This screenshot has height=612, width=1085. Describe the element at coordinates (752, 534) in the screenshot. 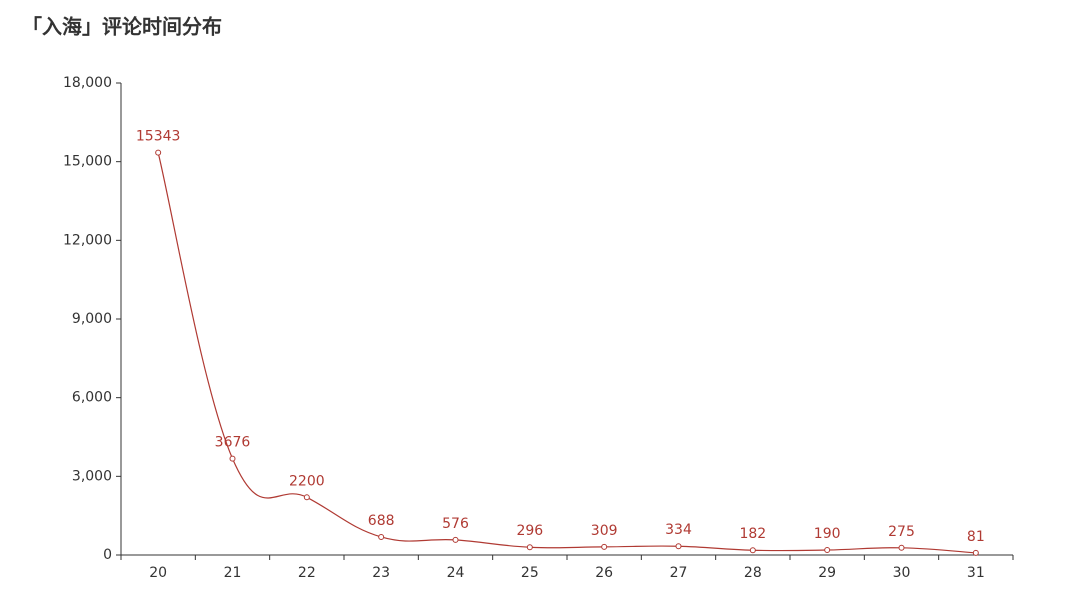

I see `data-label: 182` at that location.